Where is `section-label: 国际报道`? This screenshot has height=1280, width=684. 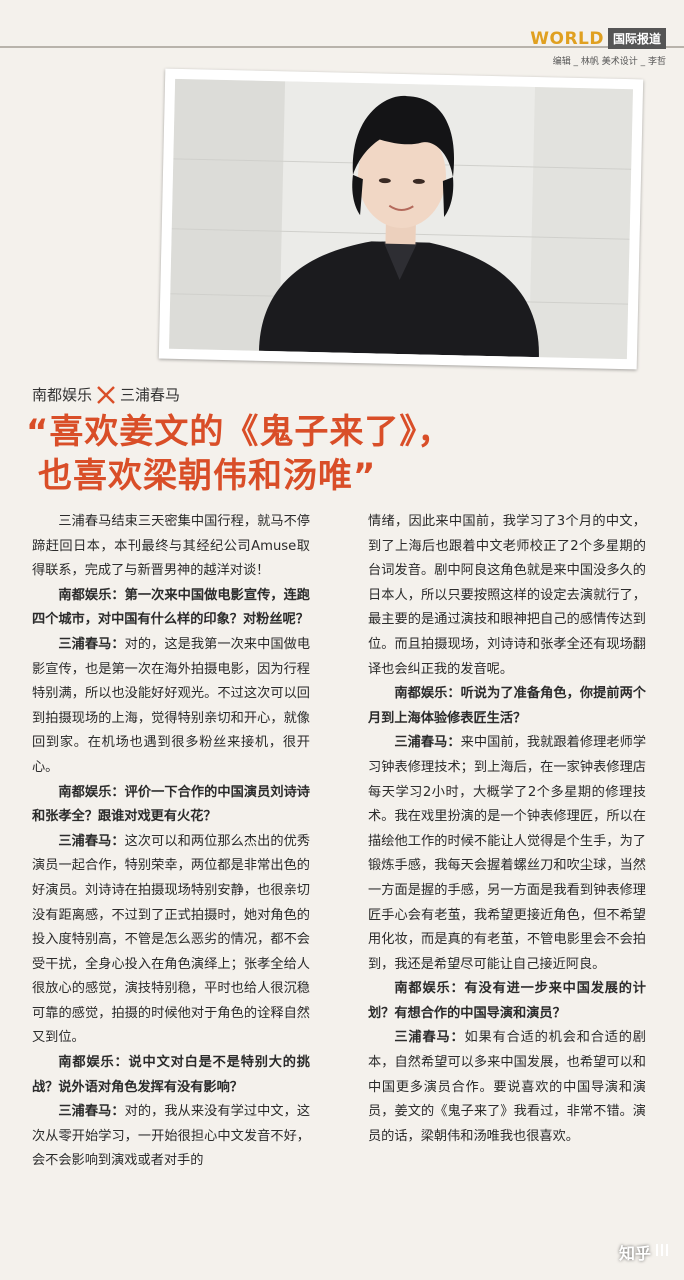
section-label: 国际报道 is located at coordinates (636, 38).